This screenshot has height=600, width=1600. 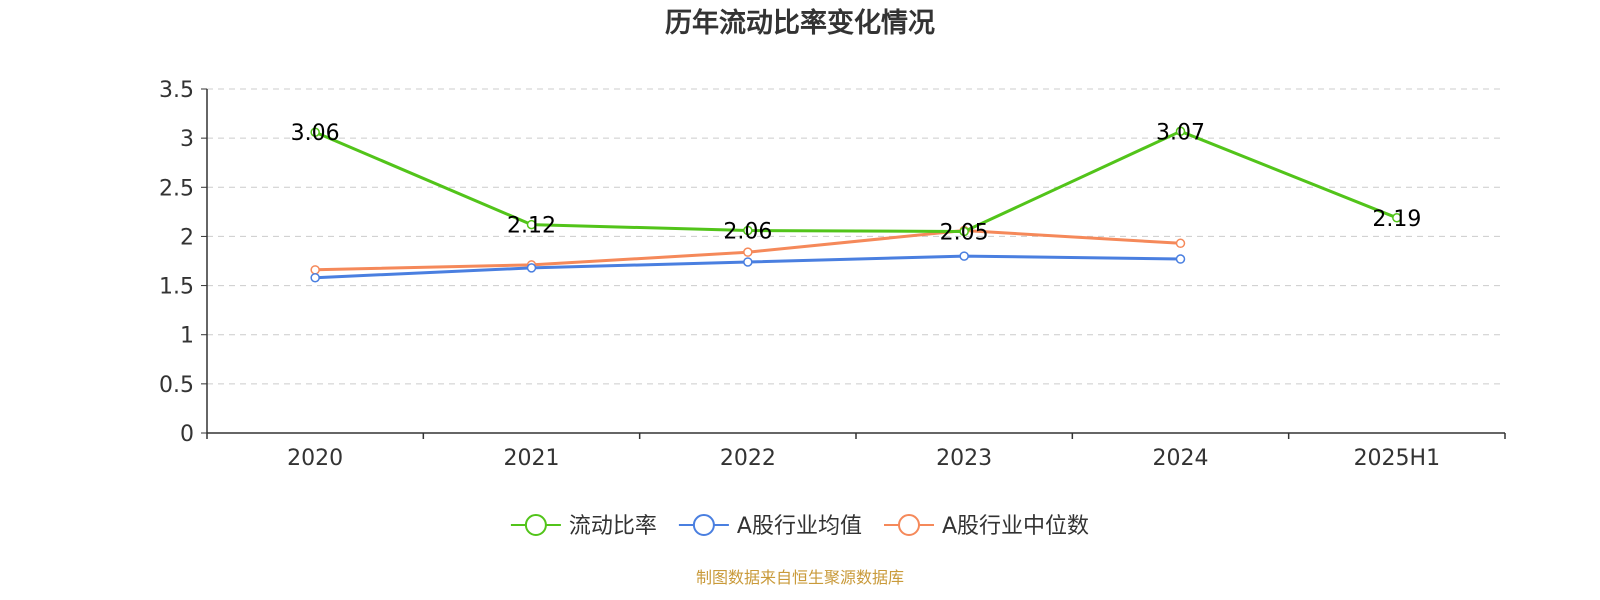 I want to click on legend-item: A股行业均值, so click(x=770, y=526).